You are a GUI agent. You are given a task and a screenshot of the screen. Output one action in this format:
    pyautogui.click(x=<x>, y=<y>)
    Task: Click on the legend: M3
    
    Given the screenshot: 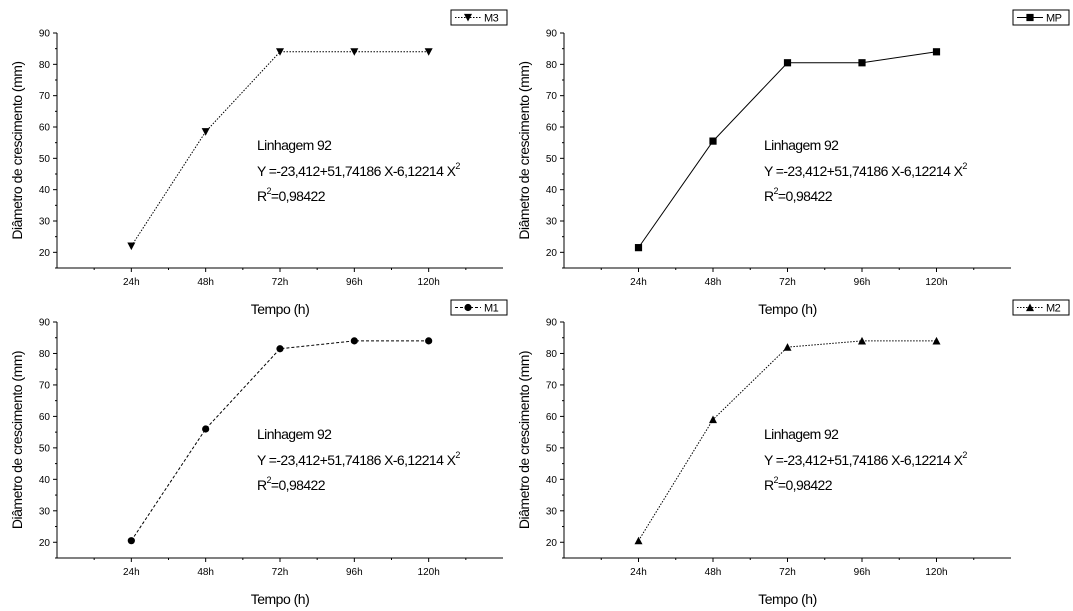 What is the action you would take?
    pyautogui.click(x=479, y=17)
    